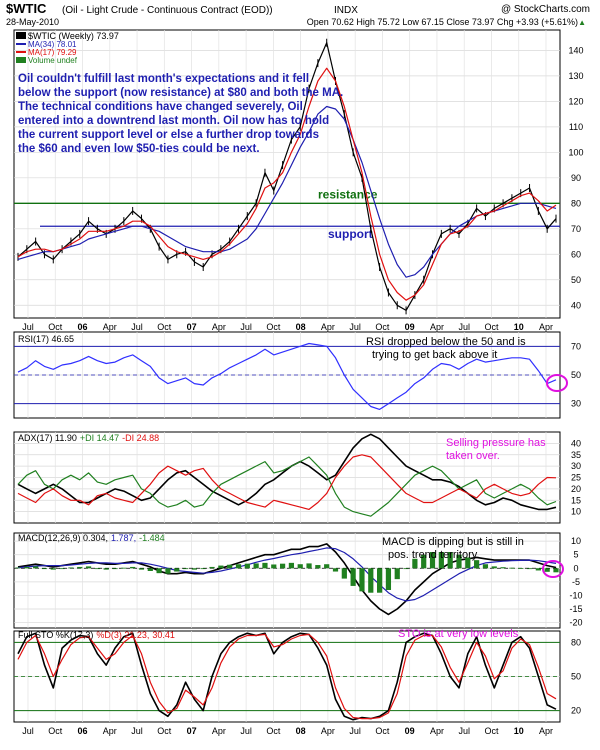 The height and width of the screenshot is (750, 600). Describe the element at coordinates (575, 623) in the screenshot. I see `macd-y-tick-label: -20` at that location.